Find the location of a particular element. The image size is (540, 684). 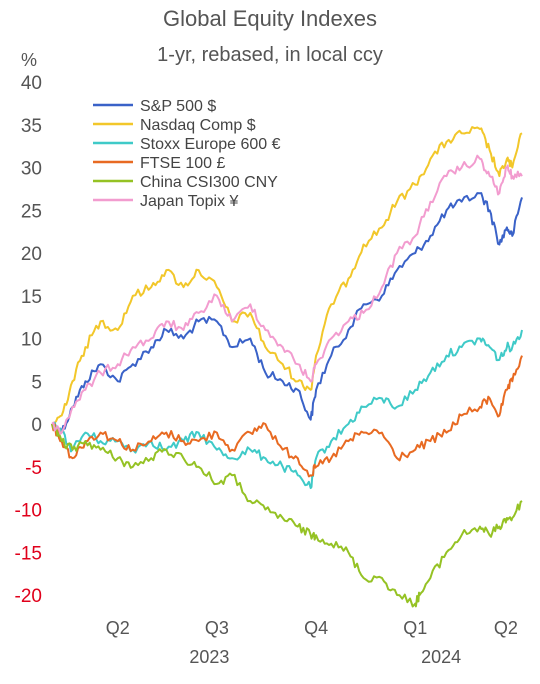

y-tick-label: -15 is located at coordinates (28, 553).